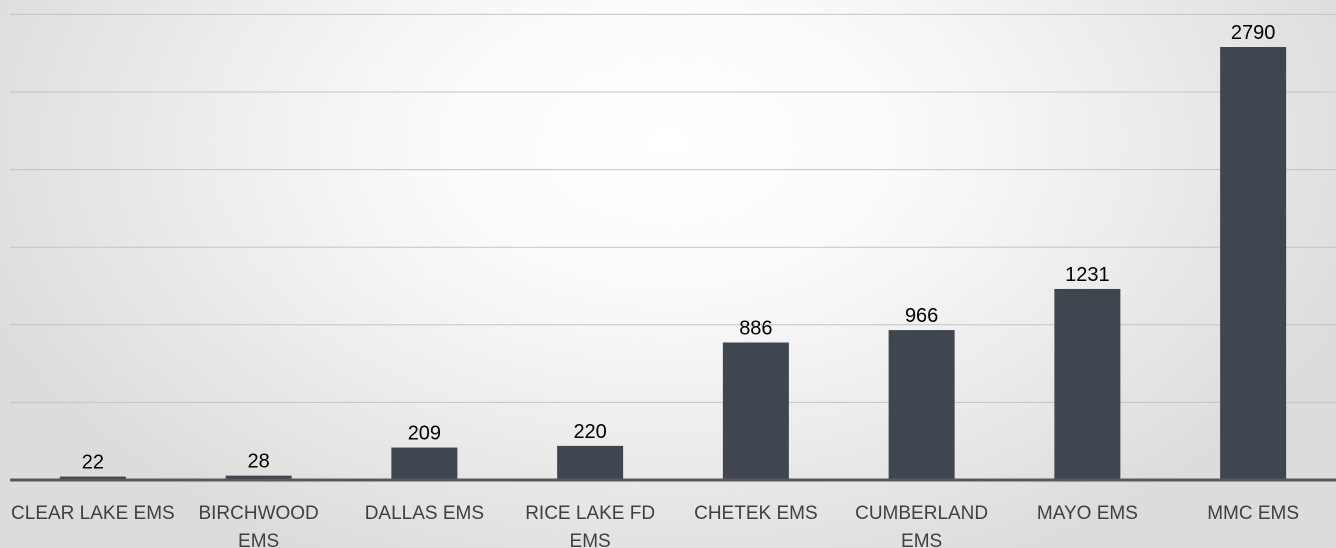  I want to click on x-tick-label-line: MMC EMS, so click(1253, 513).